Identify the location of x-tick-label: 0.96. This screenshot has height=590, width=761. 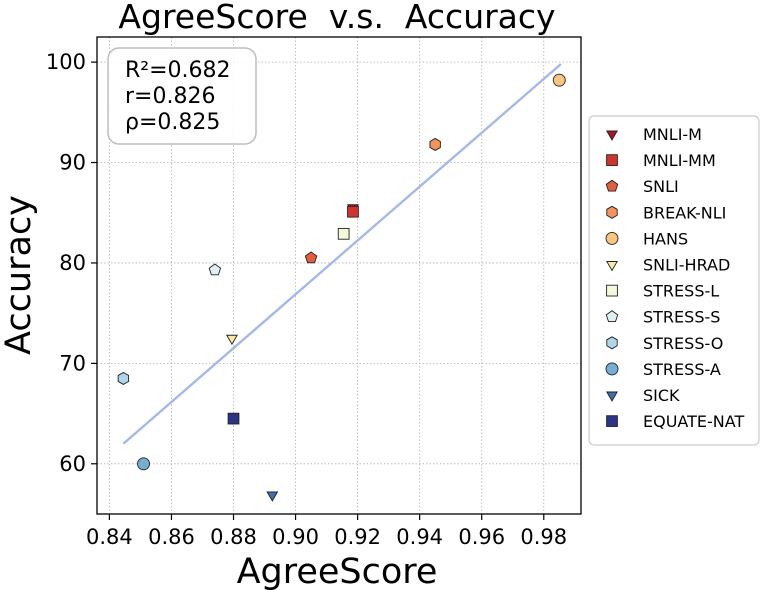
(481, 537).